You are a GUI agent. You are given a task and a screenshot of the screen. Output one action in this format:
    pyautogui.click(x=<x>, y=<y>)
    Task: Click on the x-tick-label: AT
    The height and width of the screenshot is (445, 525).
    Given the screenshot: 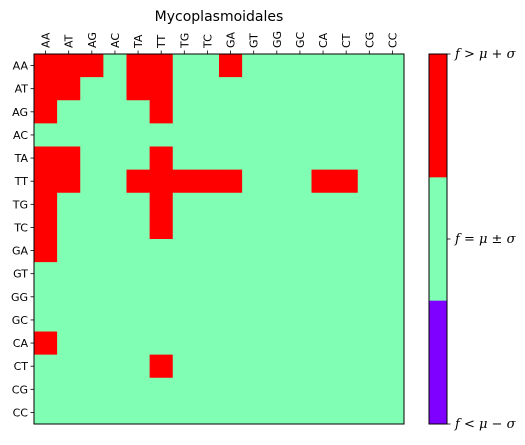 What is the action you would take?
    pyautogui.click(x=69, y=41)
    